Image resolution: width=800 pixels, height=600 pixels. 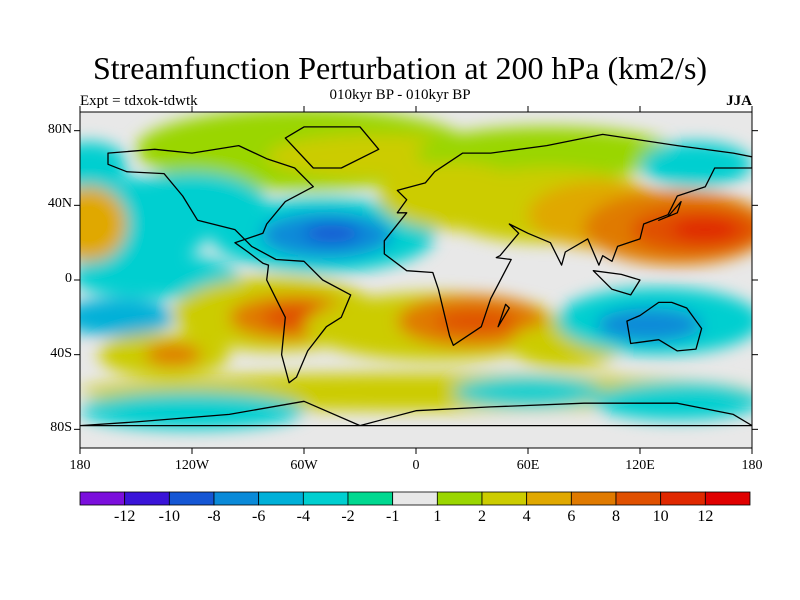 I want to click on colorbar-label: 1, so click(x=437, y=516).